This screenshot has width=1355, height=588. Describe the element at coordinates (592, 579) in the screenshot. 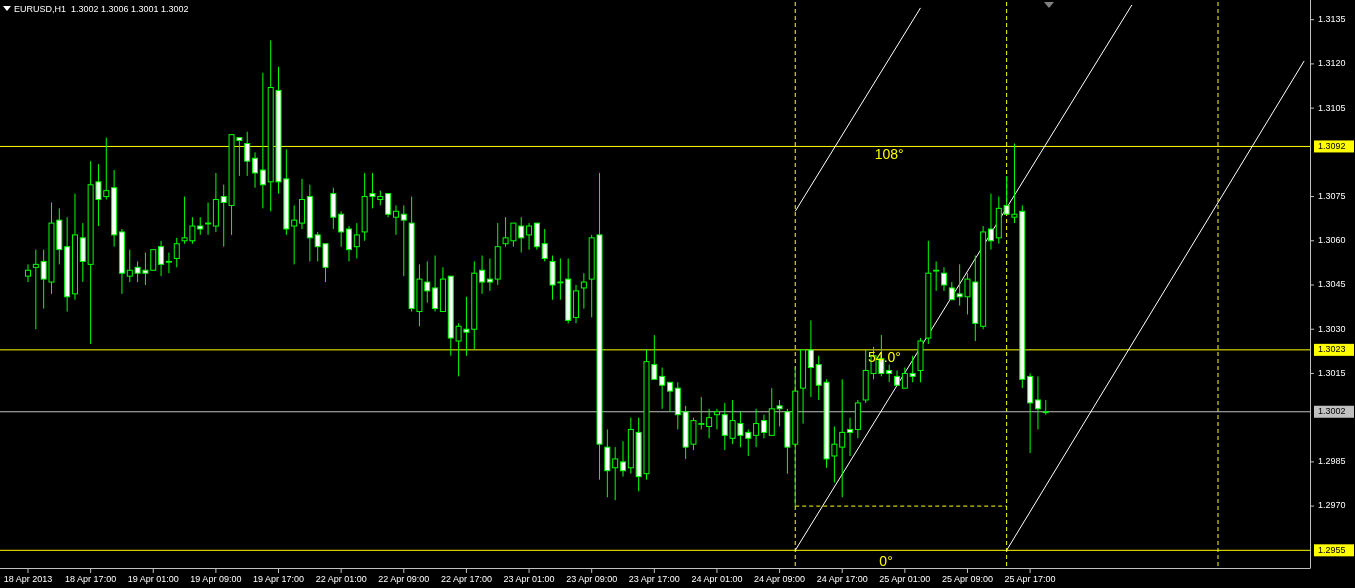

I see `x-tick-label: 23 Apr 09:00` at that location.